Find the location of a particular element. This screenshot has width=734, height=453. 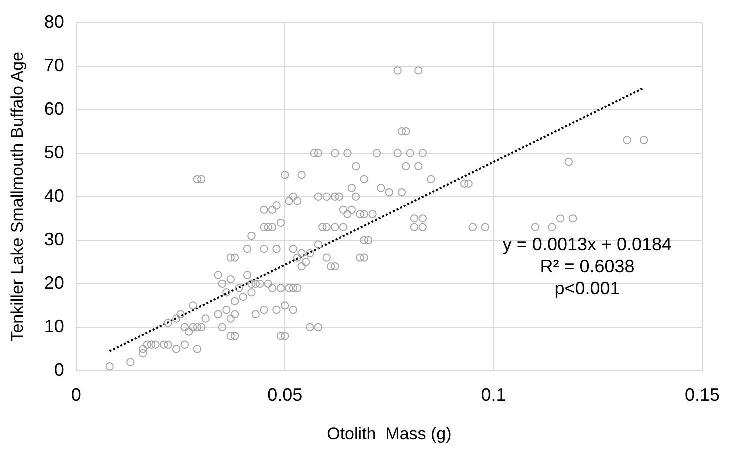

x-axis-title: Otolith Mass (g) is located at coordinates (389, 434).